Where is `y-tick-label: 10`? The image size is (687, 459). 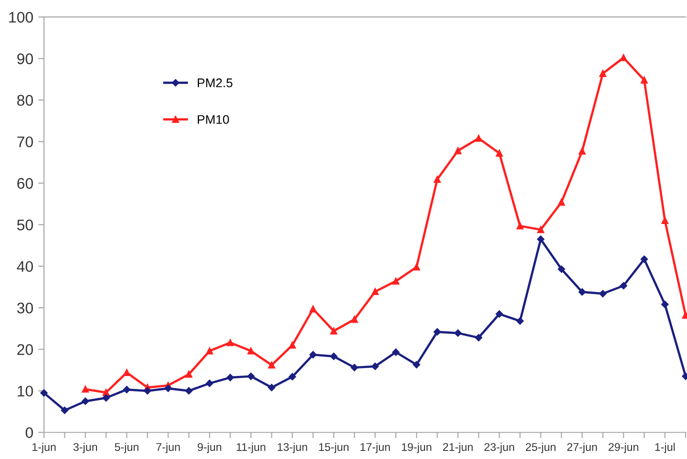
y-tick-label: 10 is located at coordinates (25, 391).